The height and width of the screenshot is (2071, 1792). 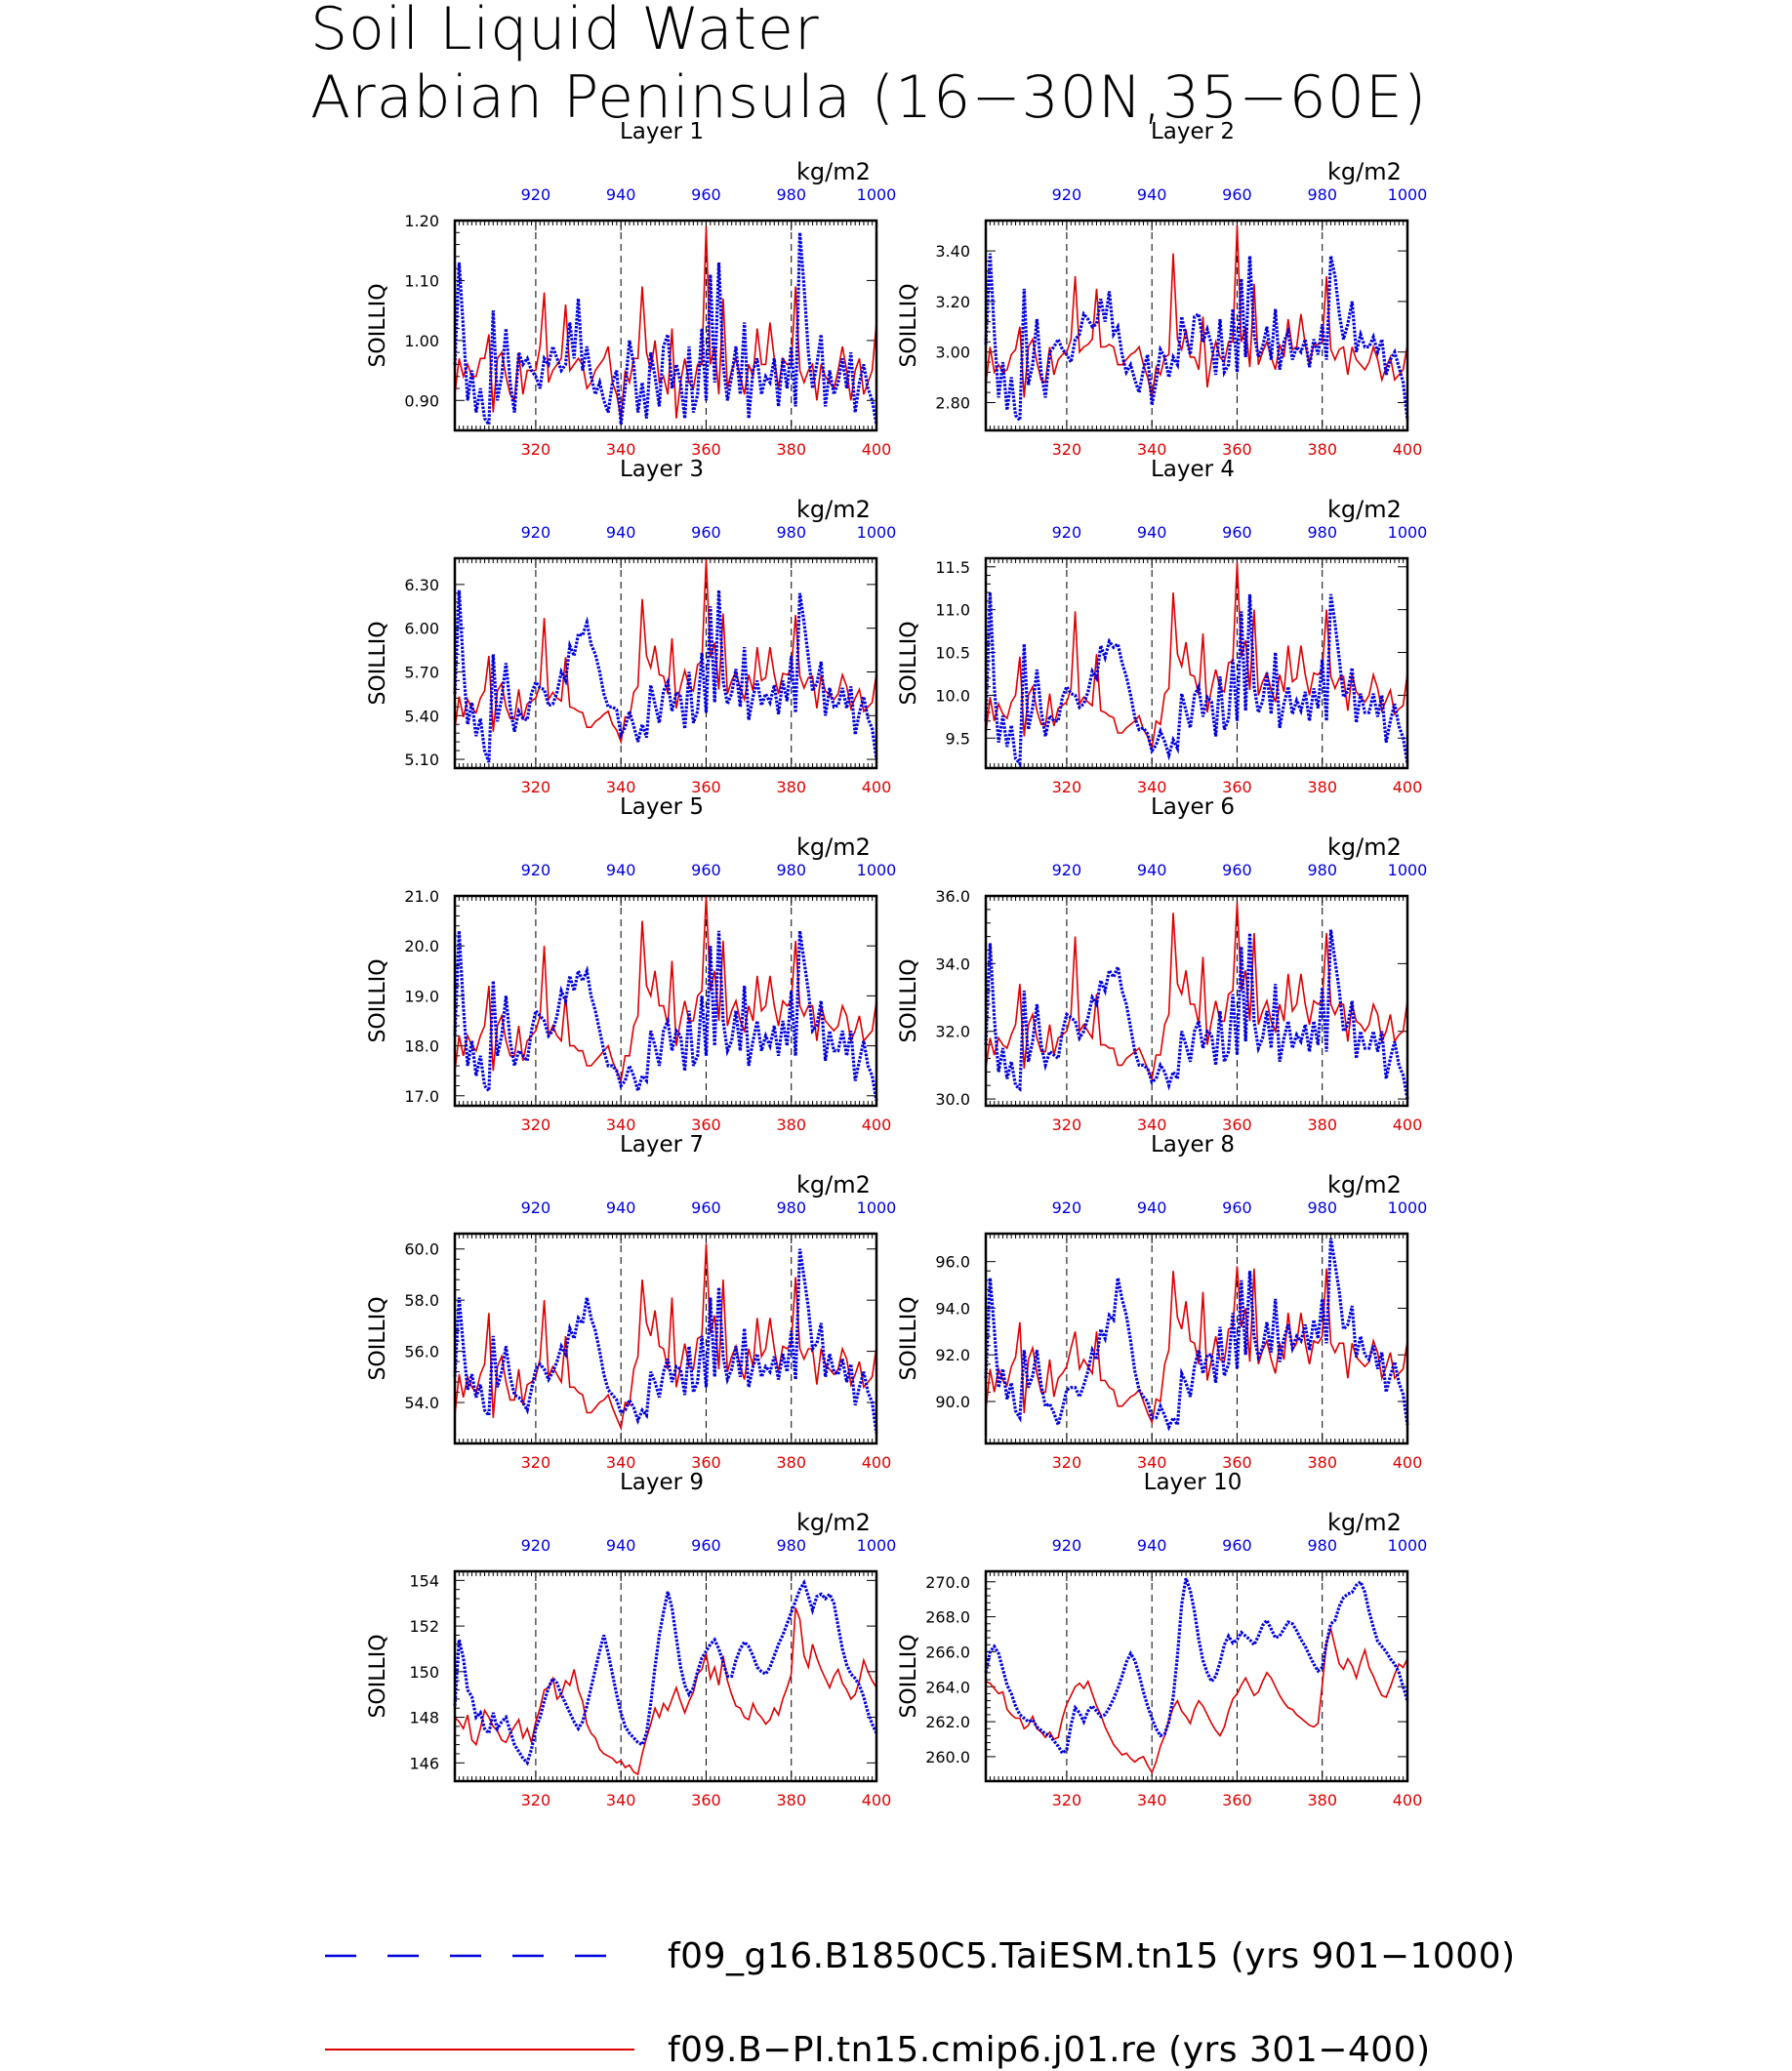 I want to click on y-tick-label: 6.00, so click(x=421, y=629).